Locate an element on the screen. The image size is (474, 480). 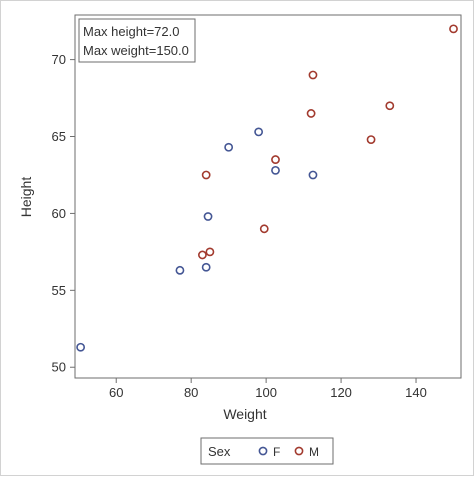
x-tick-label: 60 is located at coordinates (116, 392).